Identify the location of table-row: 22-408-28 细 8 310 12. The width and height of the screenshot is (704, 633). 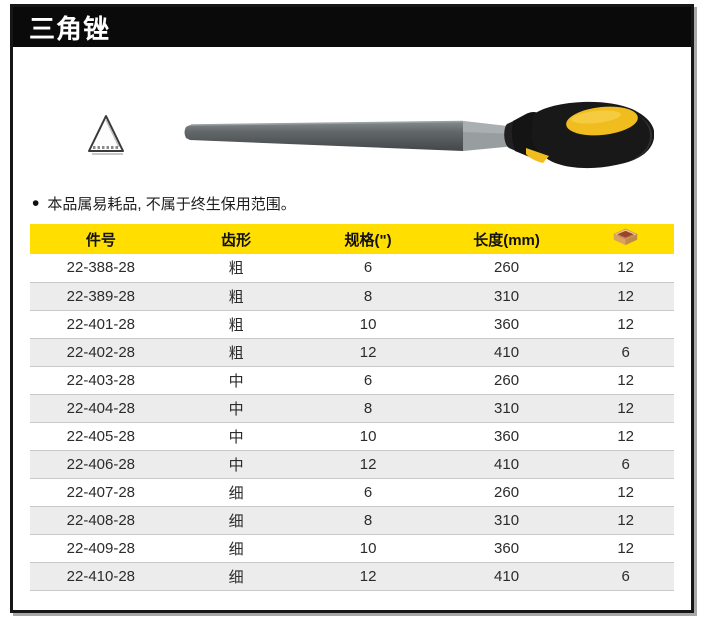
(352, 520).